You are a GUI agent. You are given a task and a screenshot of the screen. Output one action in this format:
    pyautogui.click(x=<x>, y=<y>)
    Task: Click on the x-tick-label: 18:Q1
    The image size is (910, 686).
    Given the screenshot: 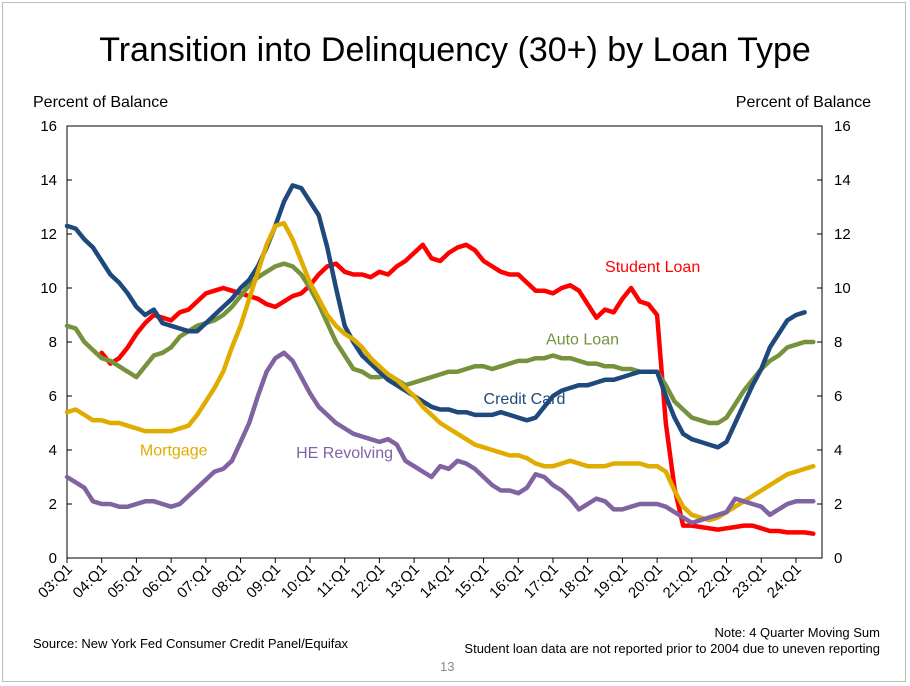 What is the action you would take?
    pyautogui.click(x=576, y=581)
    